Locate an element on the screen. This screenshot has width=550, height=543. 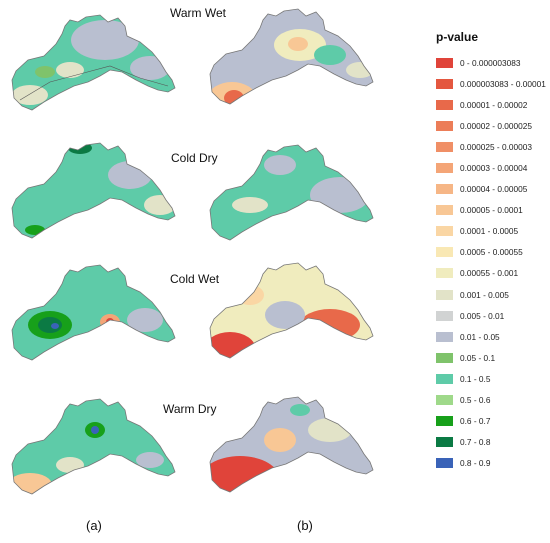
legend-label: 0.00003 - 0.00004 is located at coordinates (494, 168).